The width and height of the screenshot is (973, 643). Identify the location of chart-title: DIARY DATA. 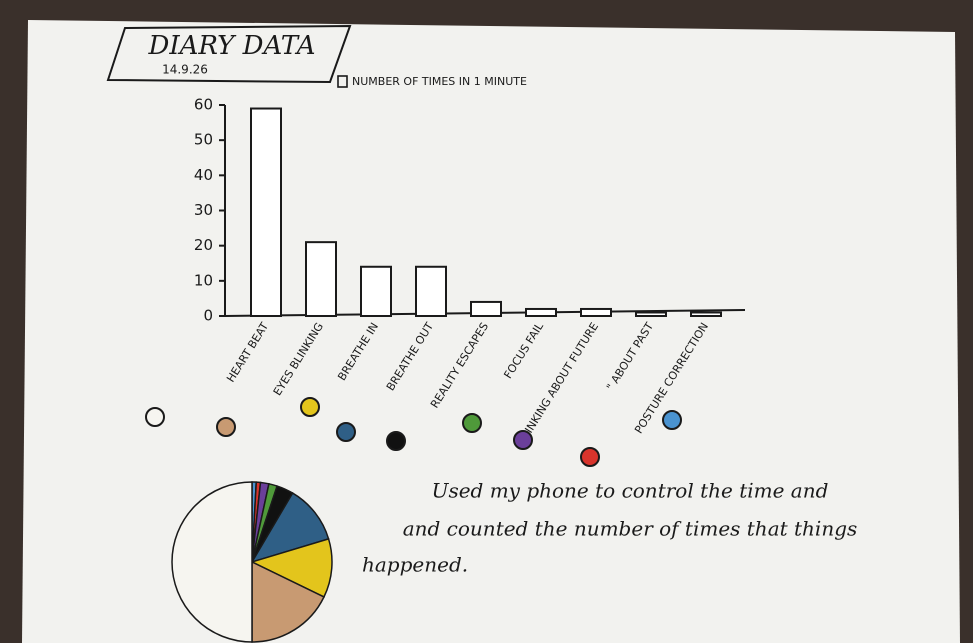
(232, 46).